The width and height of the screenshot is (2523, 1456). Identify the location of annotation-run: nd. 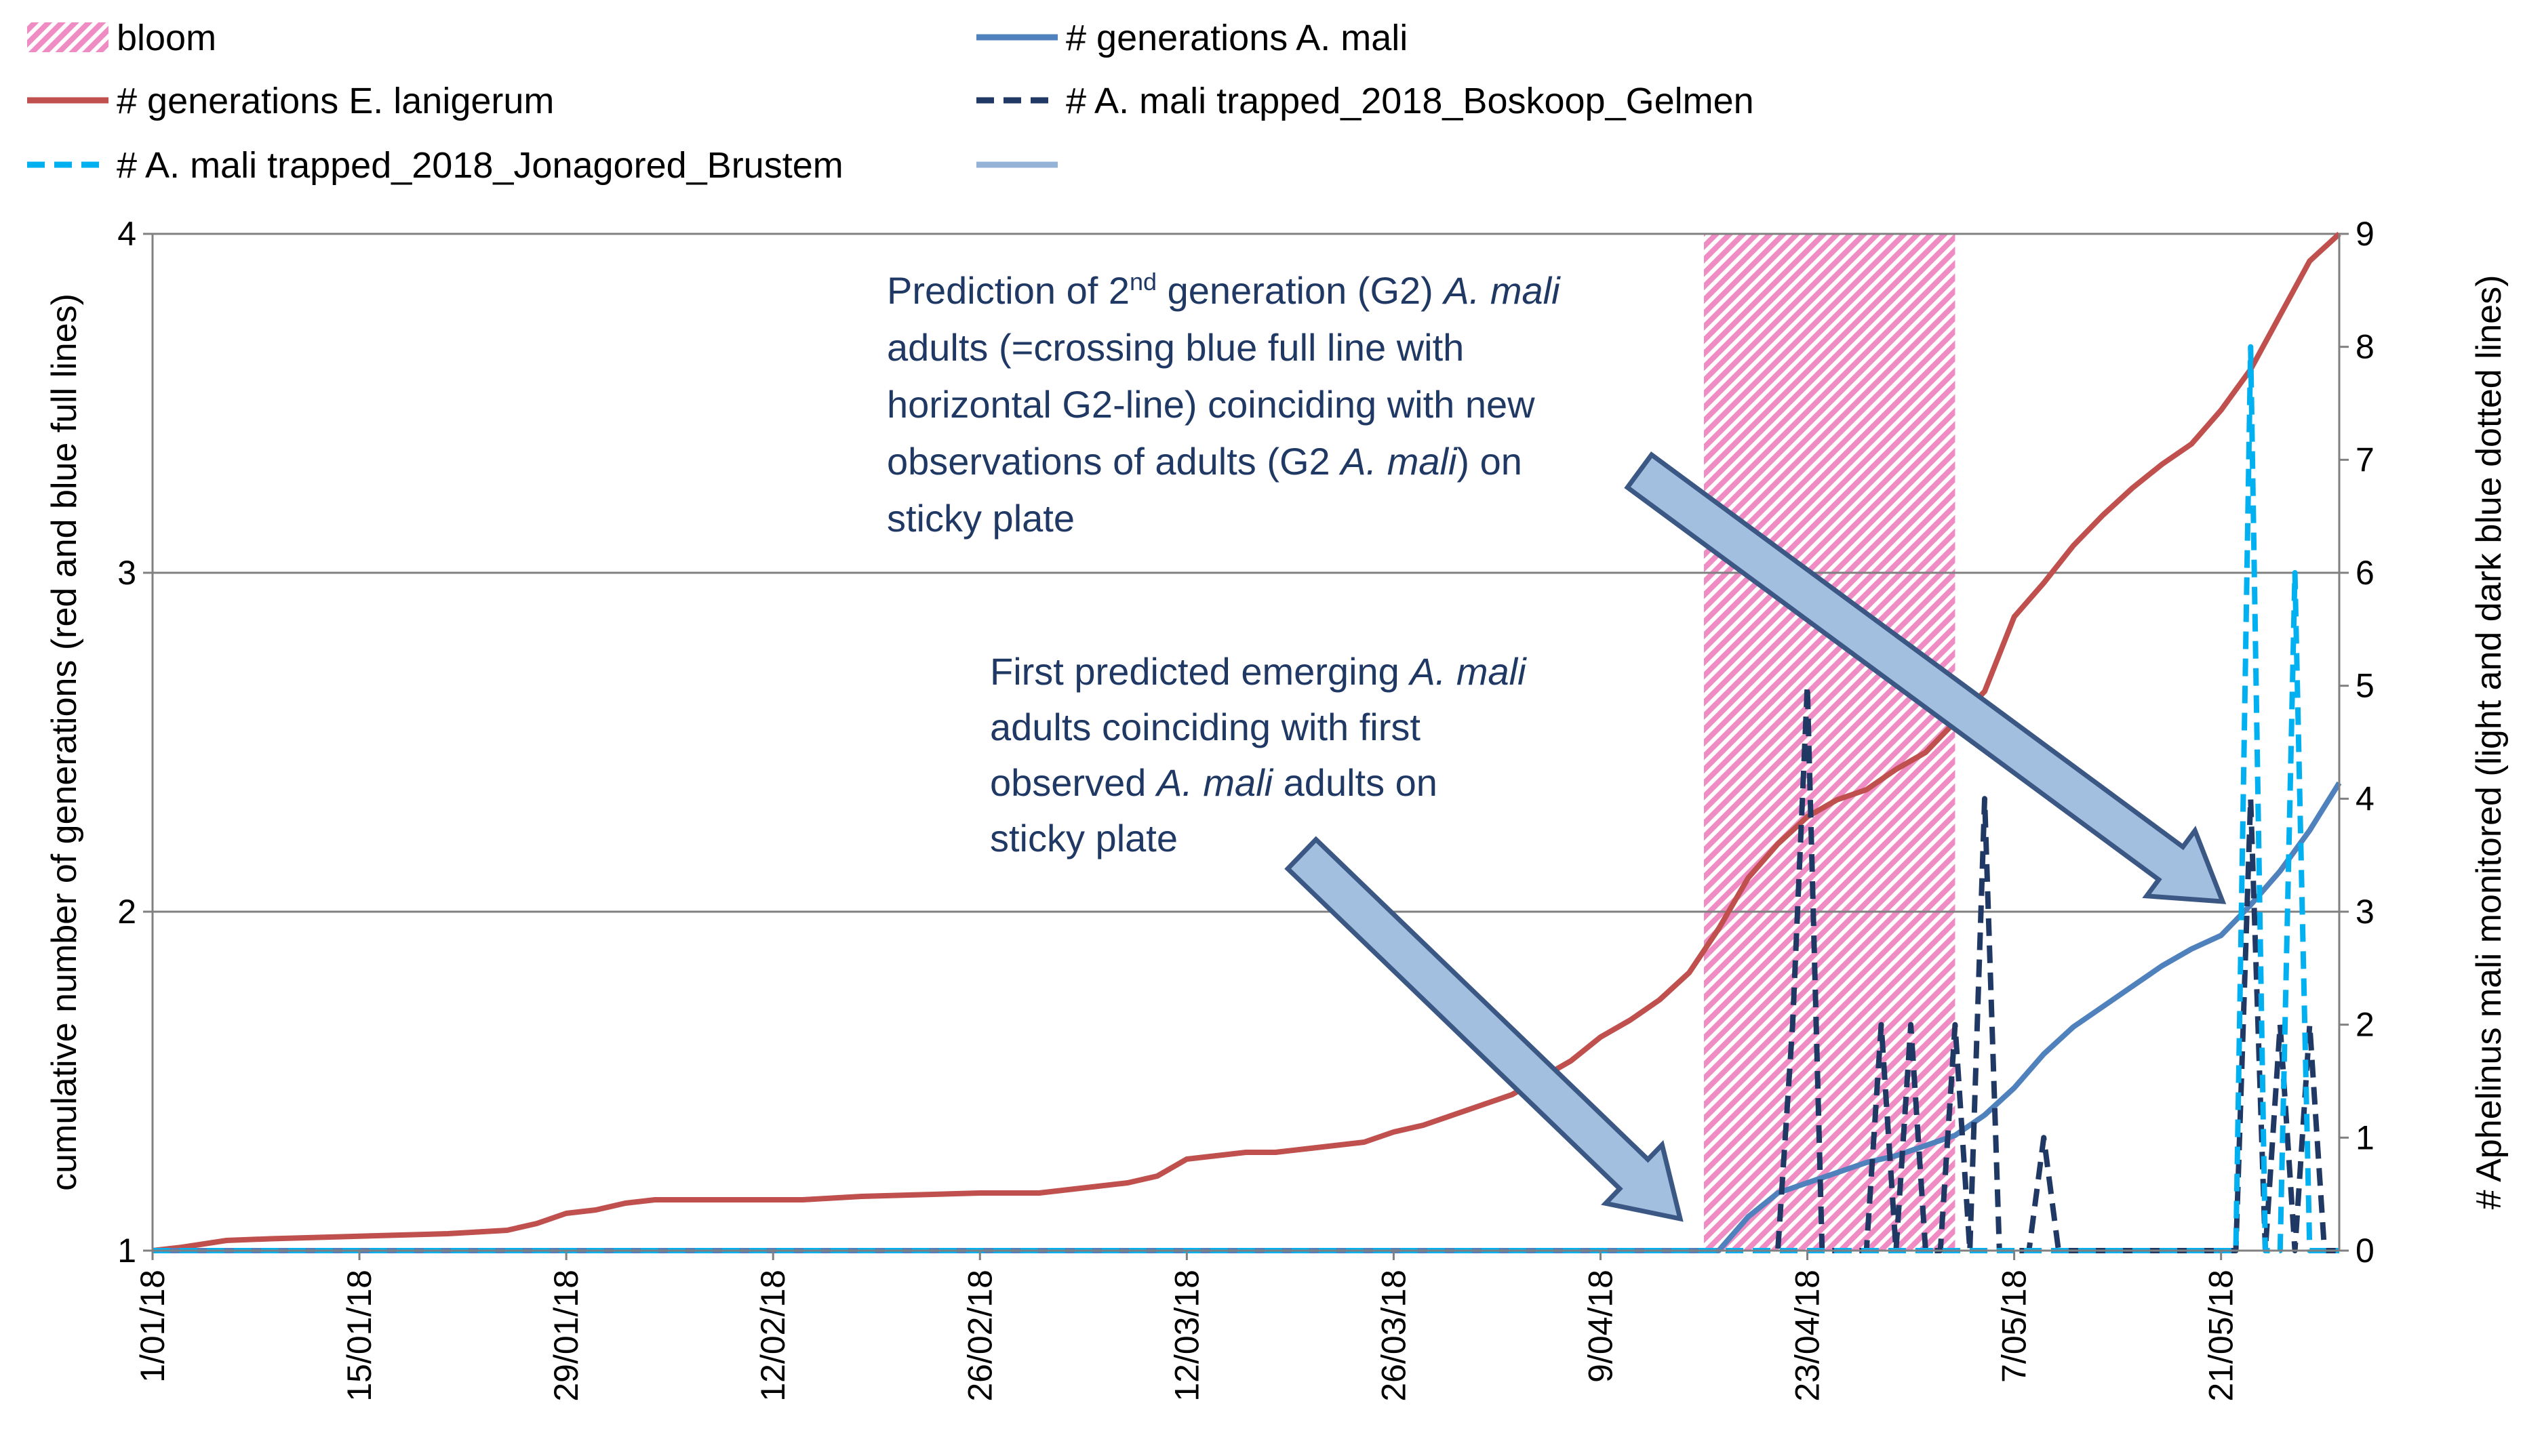
(1144, 282).